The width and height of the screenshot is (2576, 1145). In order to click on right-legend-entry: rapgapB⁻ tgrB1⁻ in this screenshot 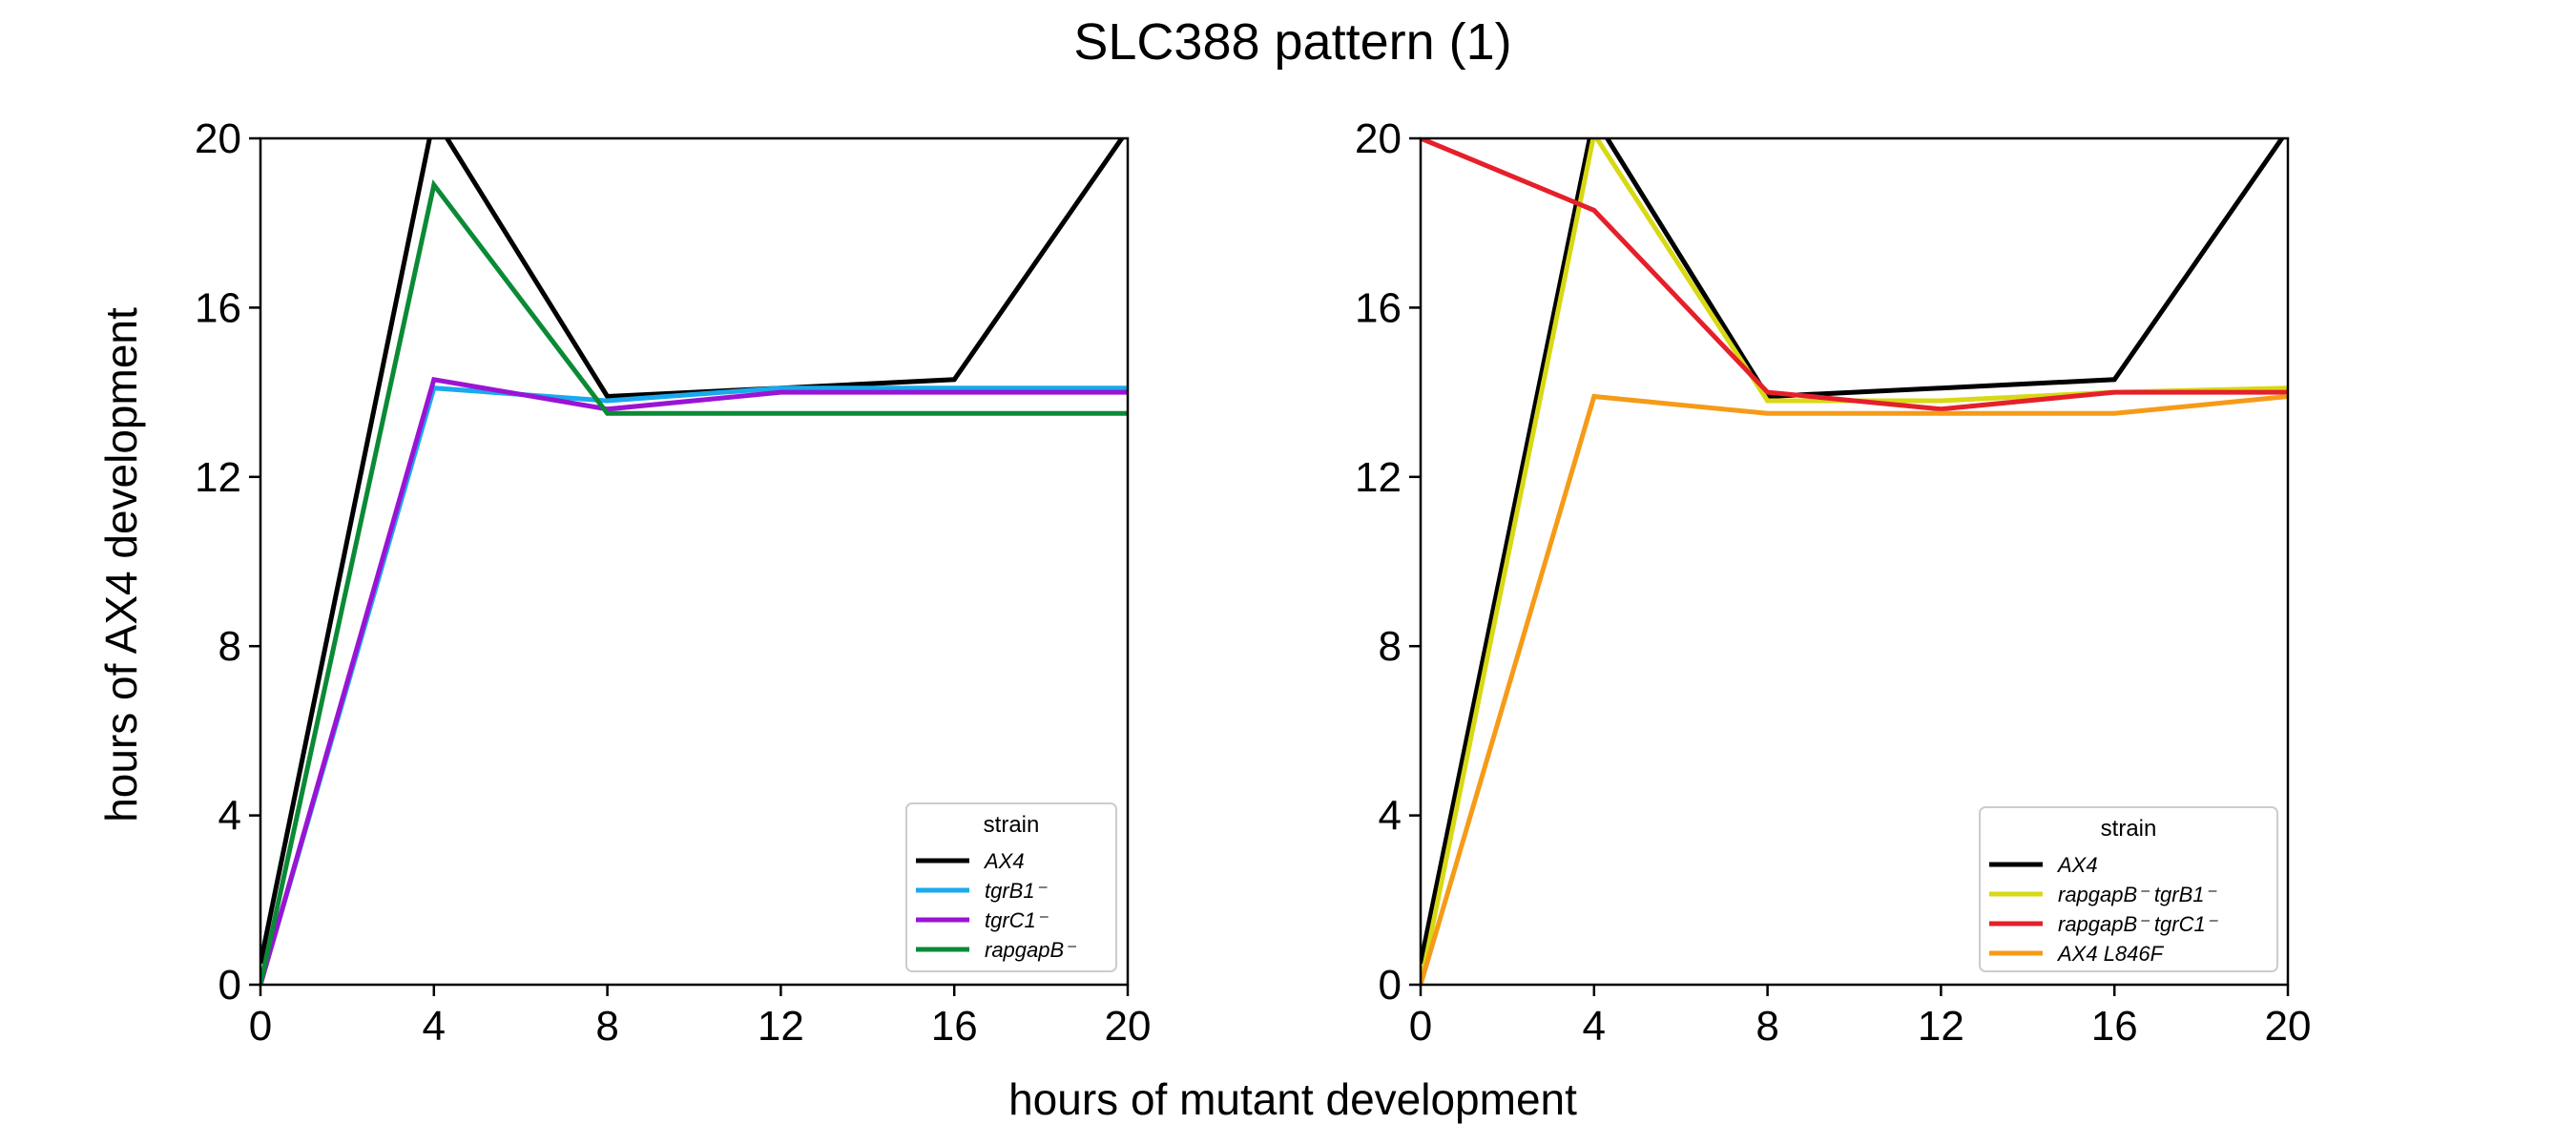, I will do `click(2137, 894)`.